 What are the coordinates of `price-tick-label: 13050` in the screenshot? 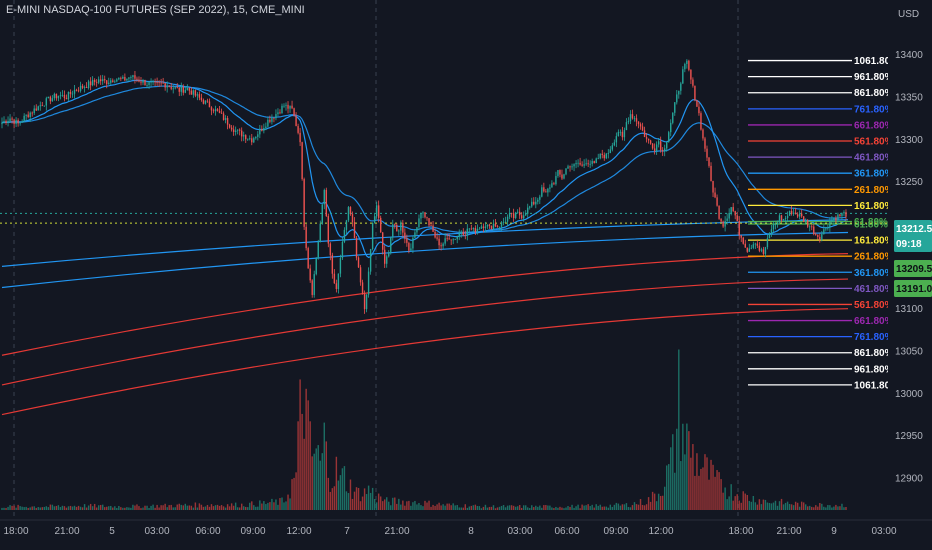 It's located at (909, 352).